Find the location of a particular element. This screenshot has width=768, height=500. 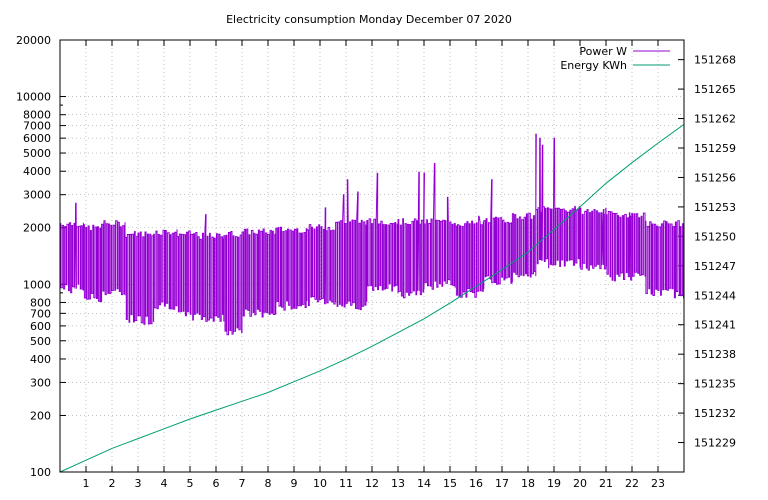

x-tick-label: 11 is located at coordinates (346, 483).